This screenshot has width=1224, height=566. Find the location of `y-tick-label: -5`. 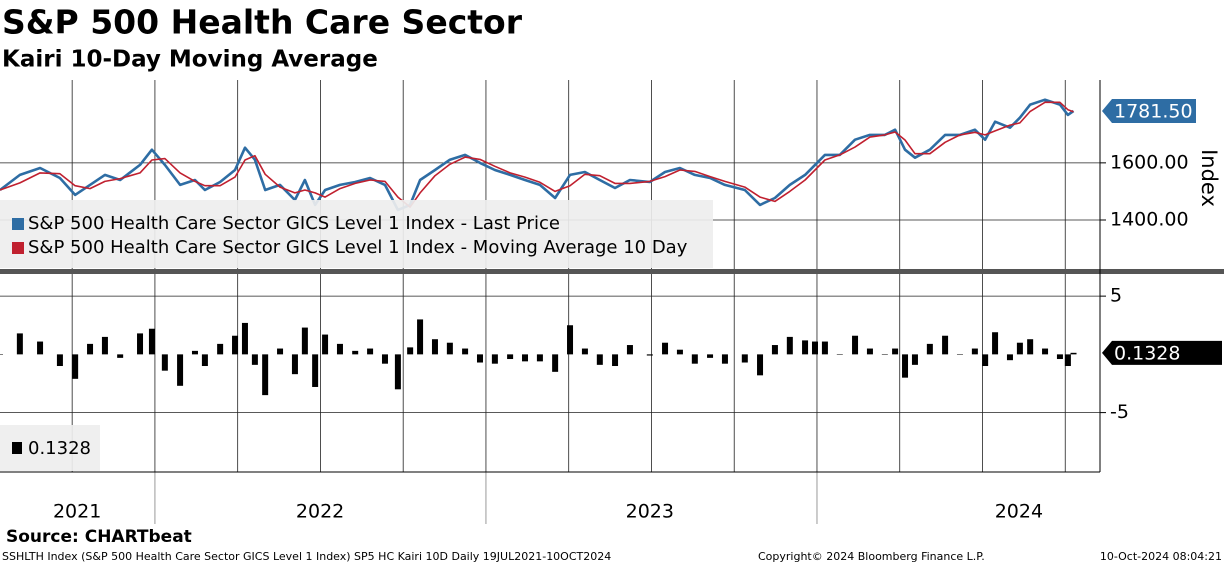

y-tick-label: -5 is located at coordinates (1119, 412).